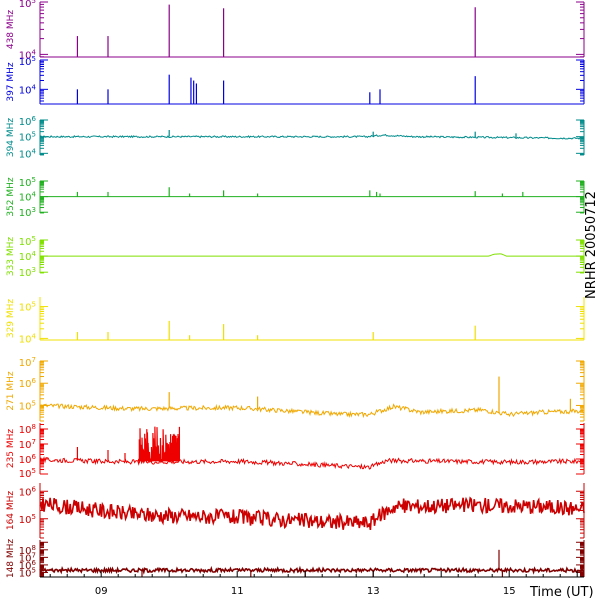 Image resolution: width=600 pixels, height=600 pixels. I want to click on panel-label: 438 MHz, so click(11, 30).